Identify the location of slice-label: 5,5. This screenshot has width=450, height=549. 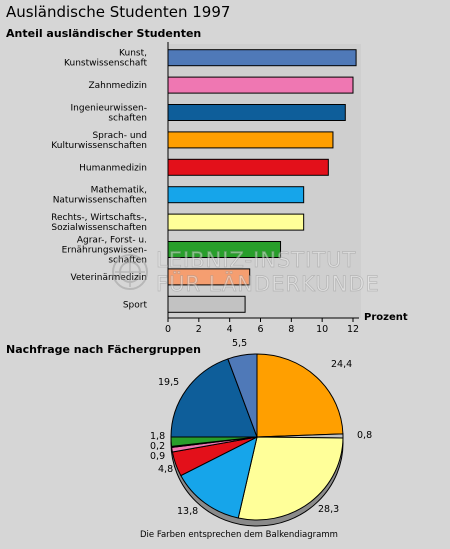
(239, 343).